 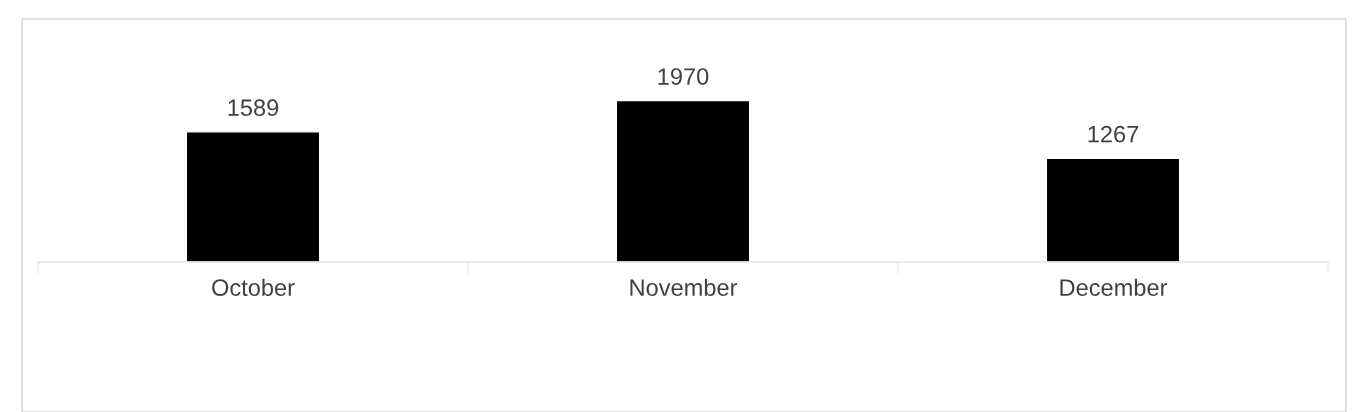 What do you see at coordinates (684, 287) in the screenshot?
I see `x-tick-label: November` at bounding box center [684, 287].